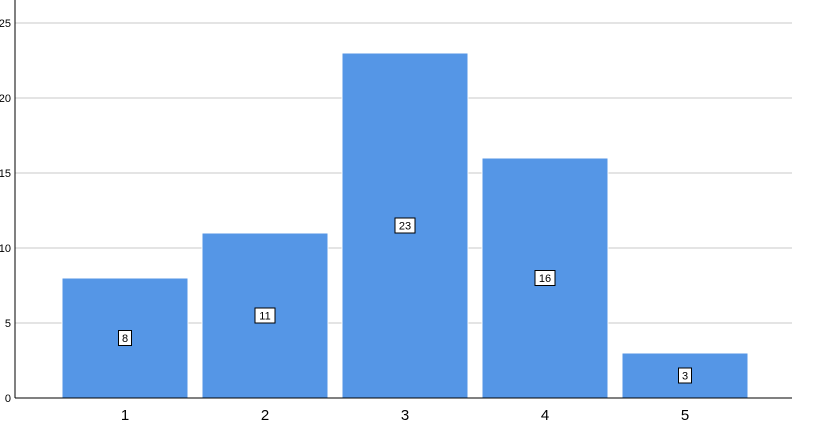 This screenshot has width=814, height=441. I want to click on x-tick-label: 5, so click(685, 415).